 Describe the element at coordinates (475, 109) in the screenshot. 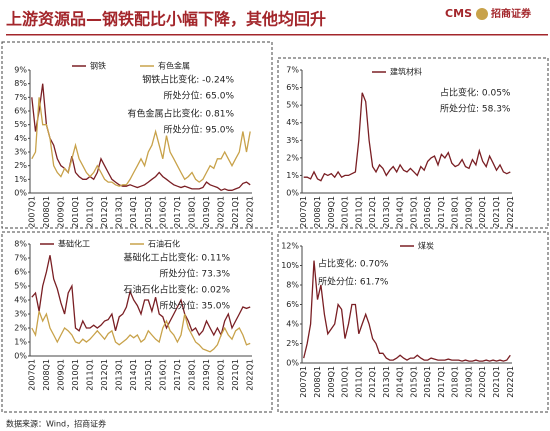

I see `annotation: 所处分位: 58.3%` at that location.